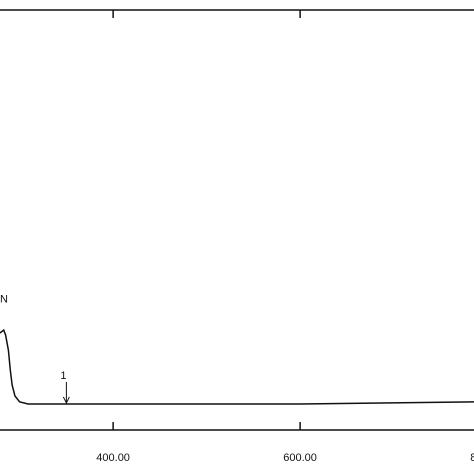 Image resolution: width=474 pixels, height=474 pixels. I want to click on annotation: 1, so click(63, 376).